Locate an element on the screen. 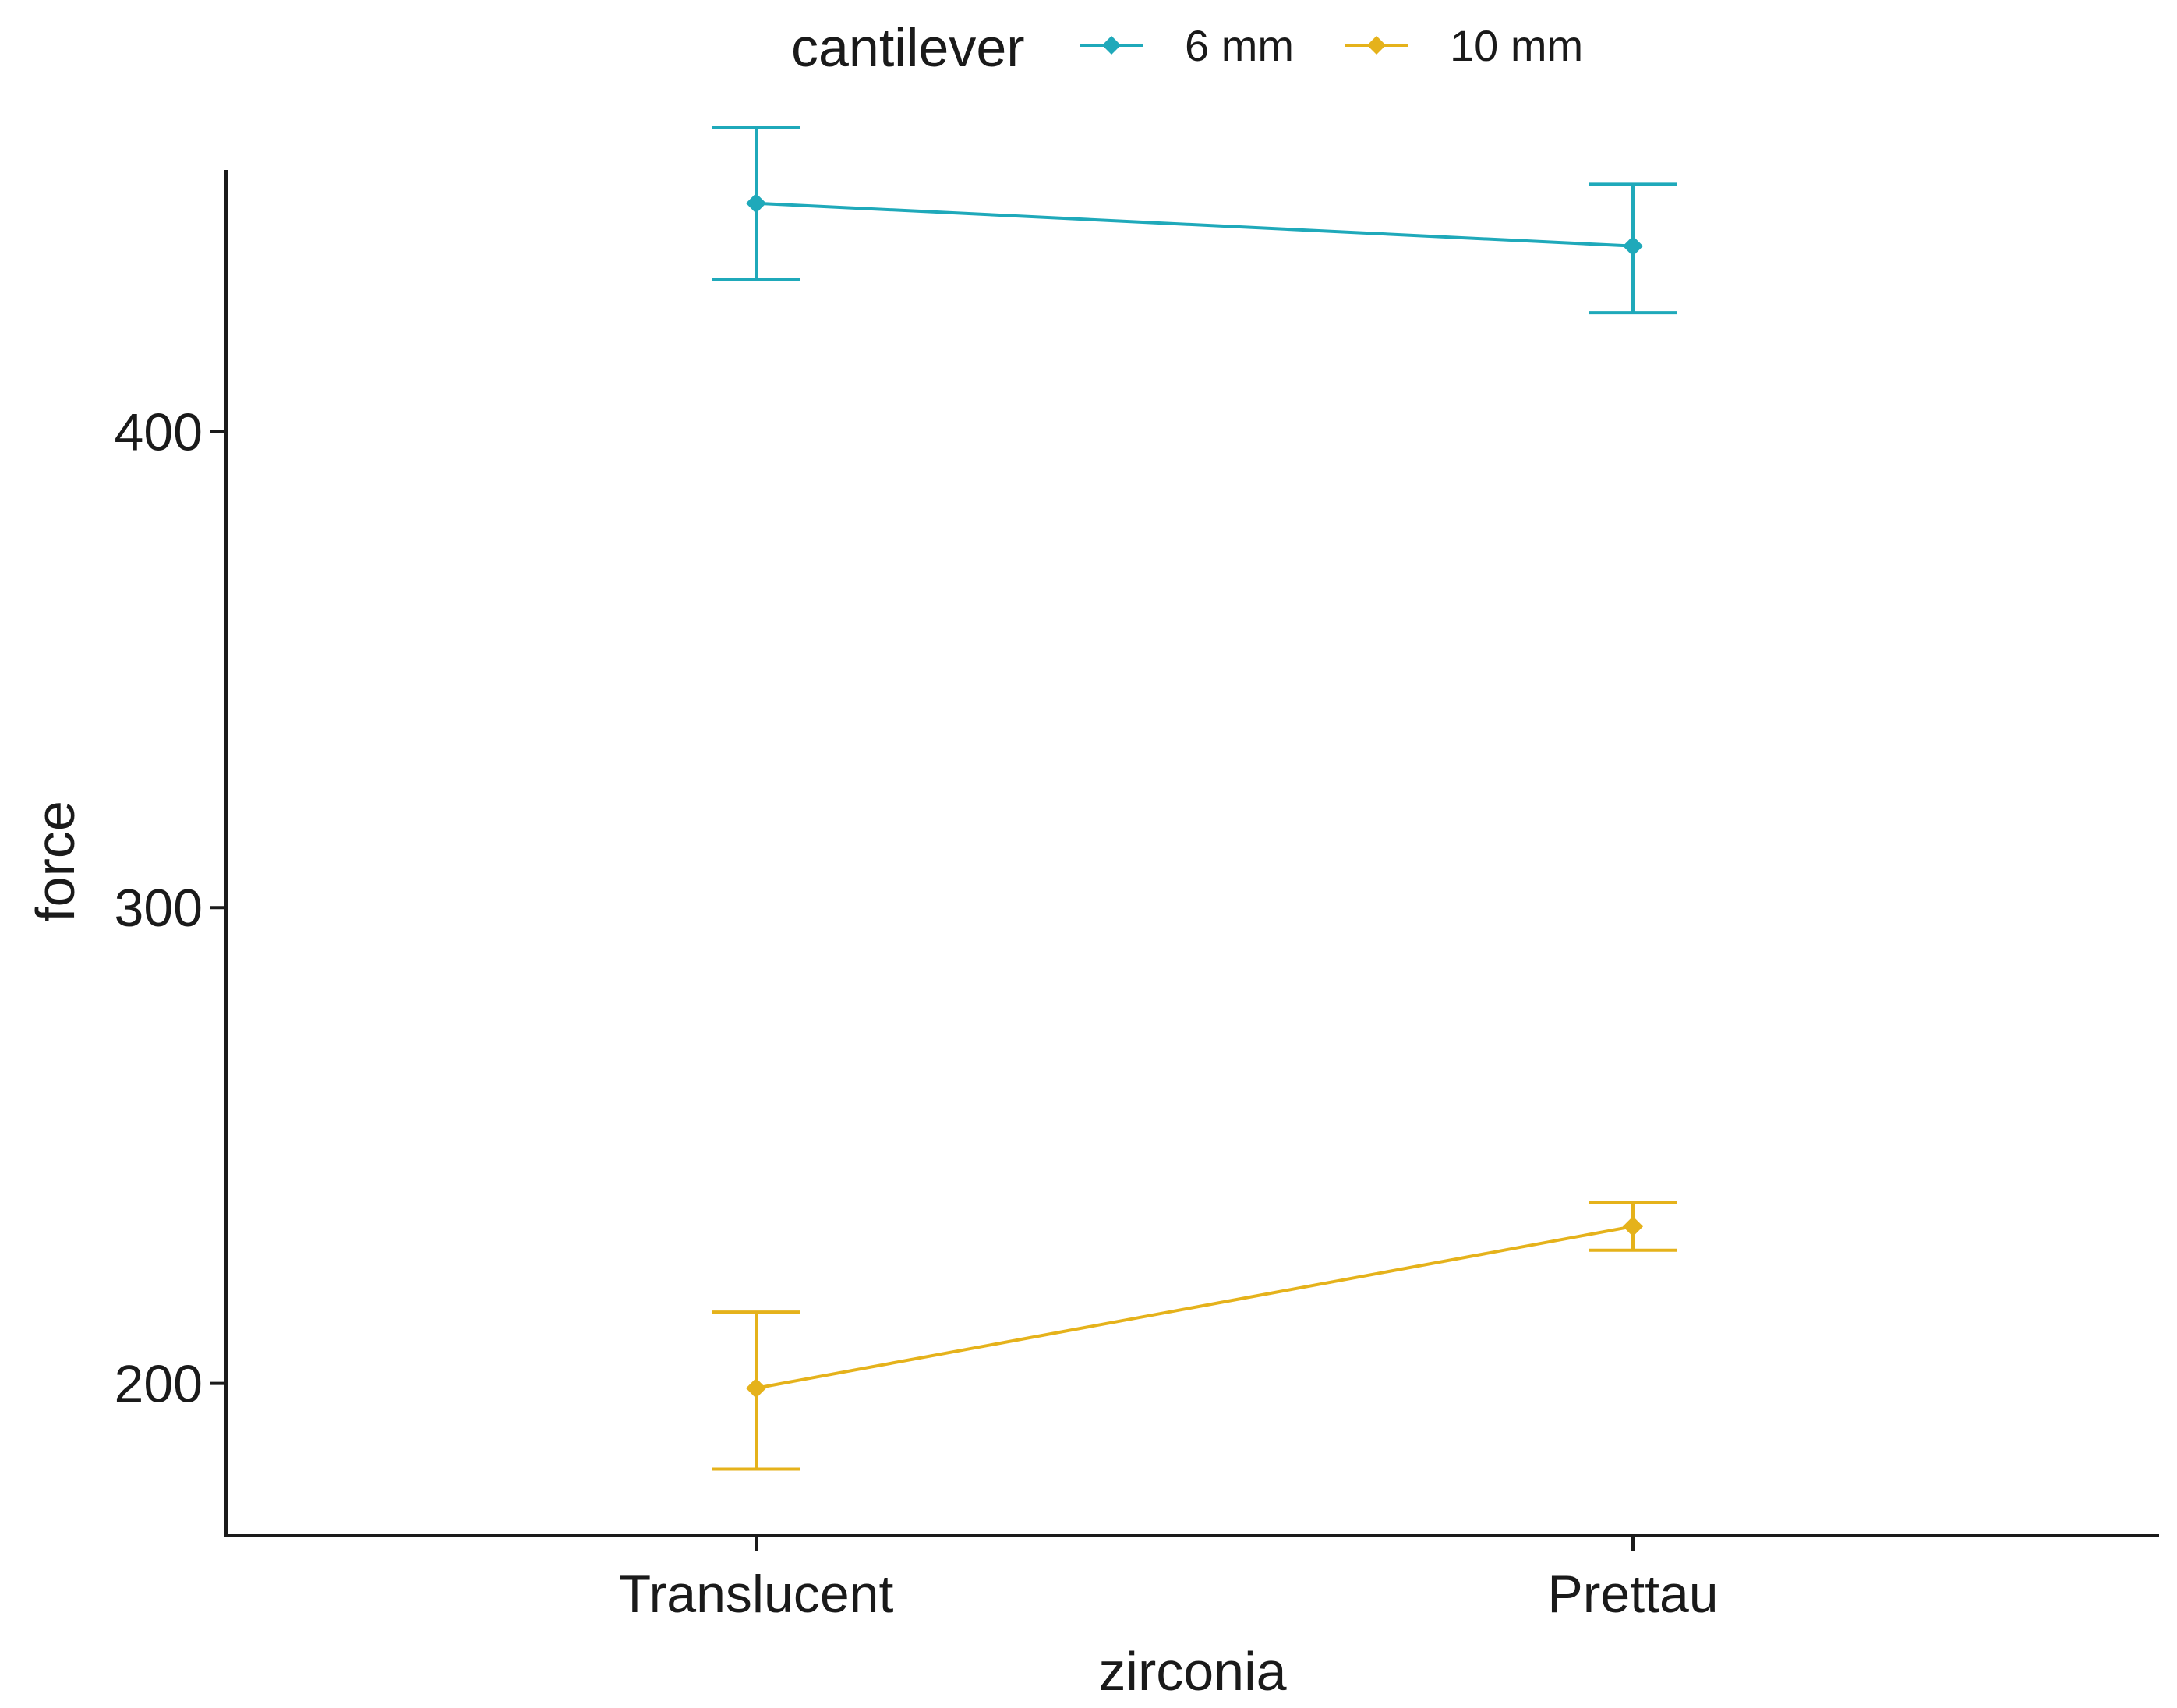 Image resolution: width=2177 pixels, height=1708 pixels. legend-item-10-mm: 10 mm is located at coordinates (1464, 46).